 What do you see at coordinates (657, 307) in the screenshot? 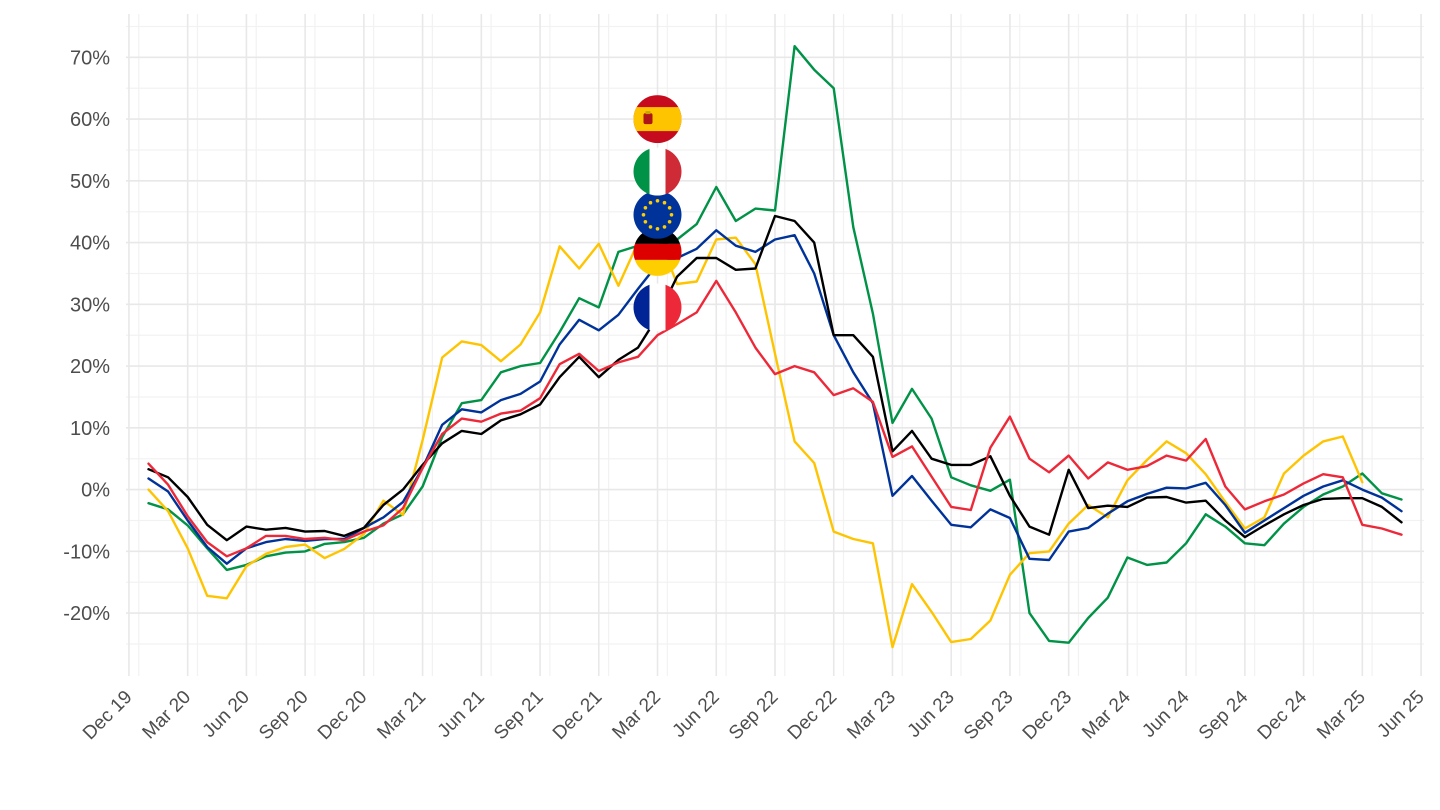
I see `france-flag` at bounding box center [657, 307].